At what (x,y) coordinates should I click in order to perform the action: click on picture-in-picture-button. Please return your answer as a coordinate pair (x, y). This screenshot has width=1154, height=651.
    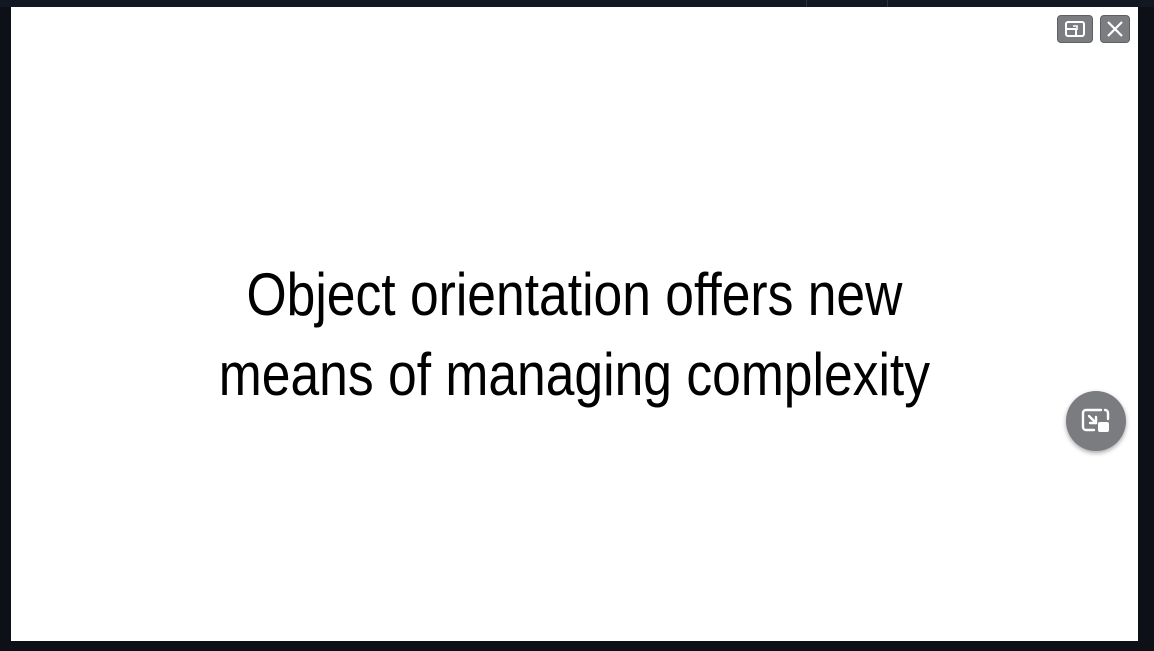
    Looking at the image, I should click on (1096, 421).